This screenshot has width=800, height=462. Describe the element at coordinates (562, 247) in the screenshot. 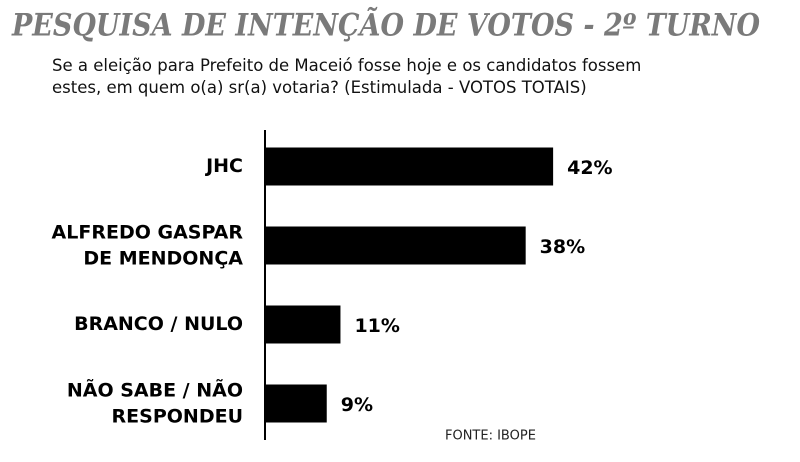

I see `value-label: 38%` at that location.